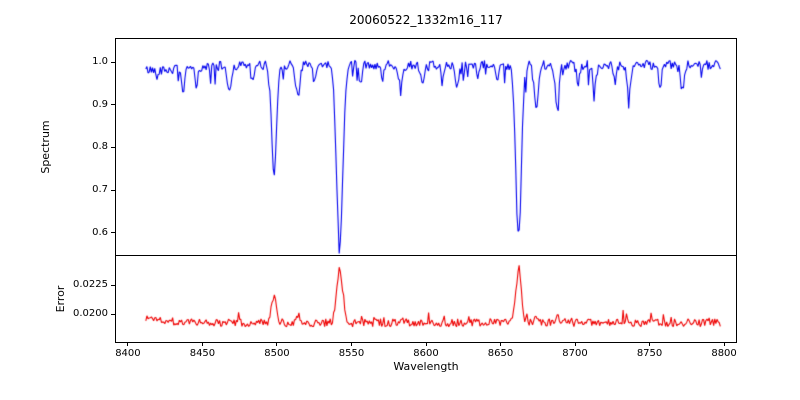 This screenshot has width=800, height=400. Describe the element at coordinates (277, 353) in the screenshot. I see `x-tick-label: 8500` at that location.